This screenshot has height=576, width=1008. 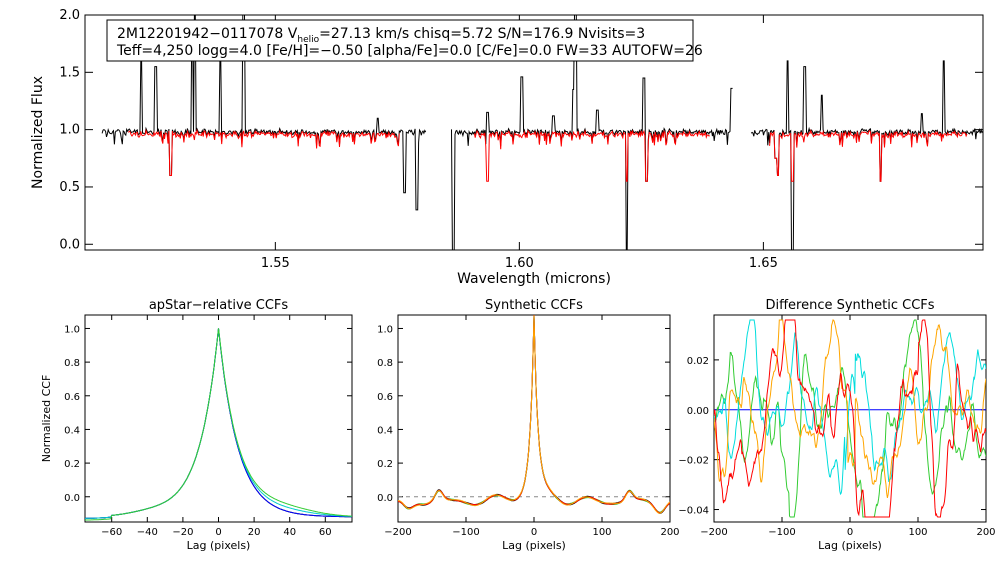 I want to click on p0-observed-spectrum-chip2, so click(x=866, y=155).